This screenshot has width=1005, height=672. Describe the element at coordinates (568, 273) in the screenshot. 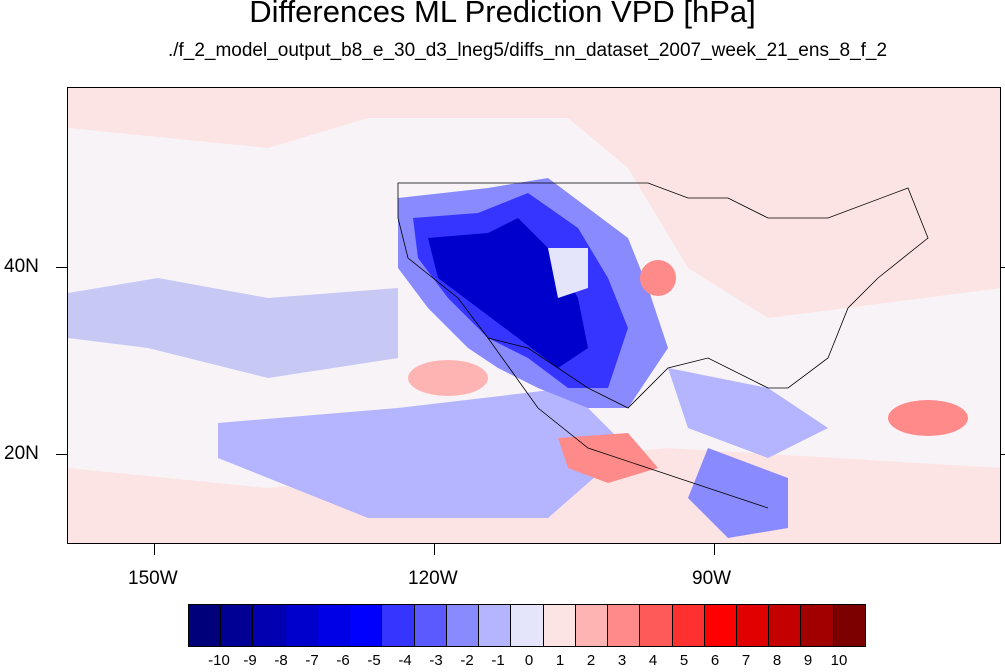

I see `colorado-light-patch` at that location.